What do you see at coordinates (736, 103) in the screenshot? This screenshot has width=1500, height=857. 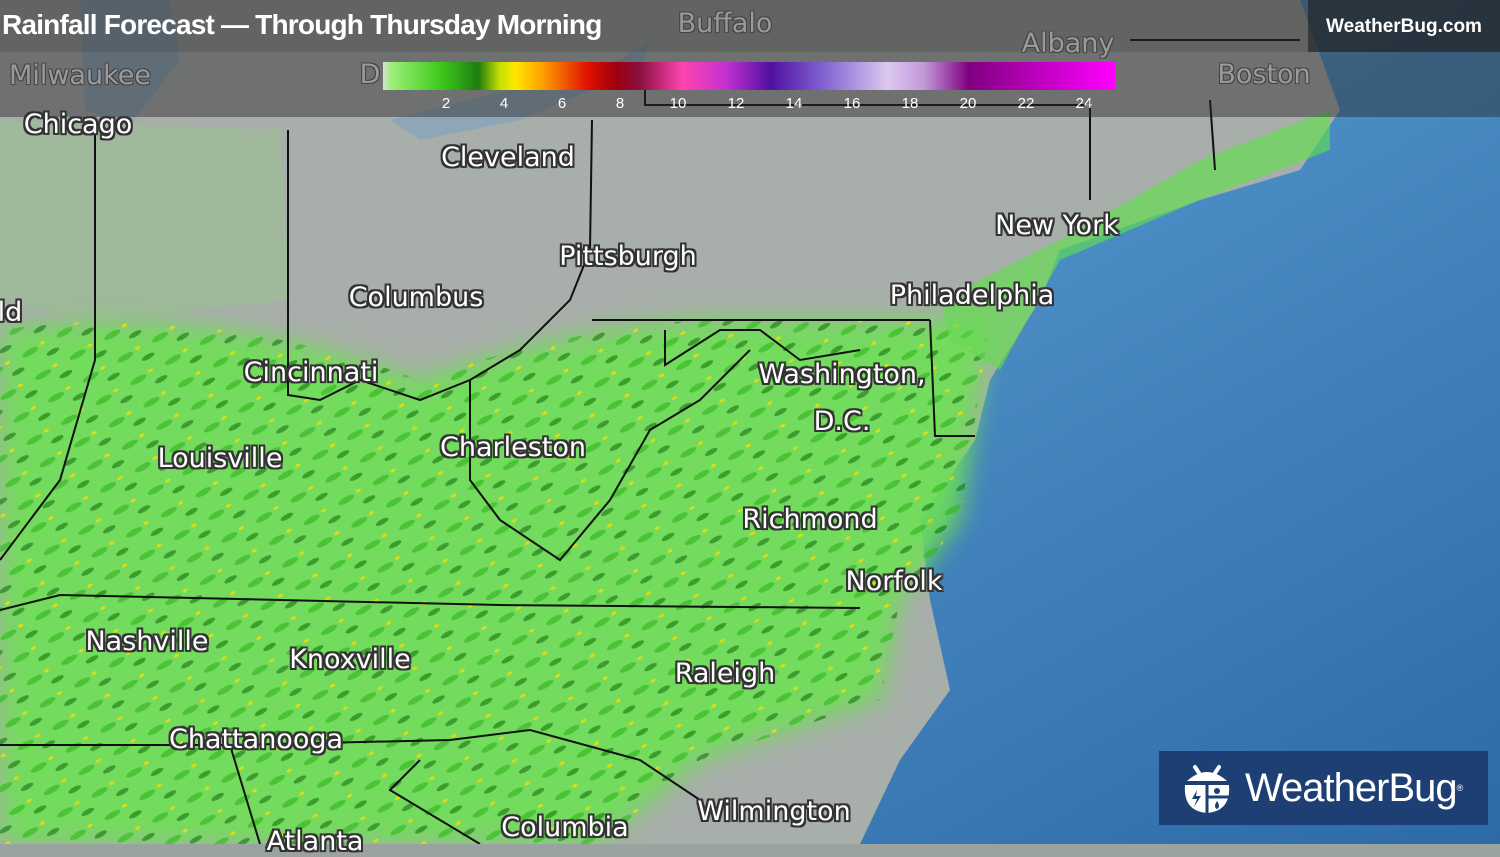 I see `legend-tick: 12` at bounding box center [736, 103].